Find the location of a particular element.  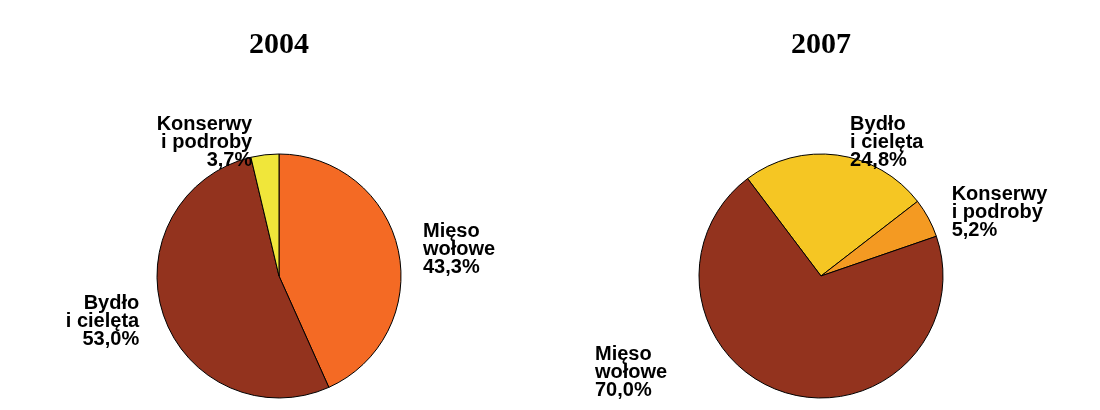

slice-label: Bydło i cielęta is located at coordinates (887, 132).